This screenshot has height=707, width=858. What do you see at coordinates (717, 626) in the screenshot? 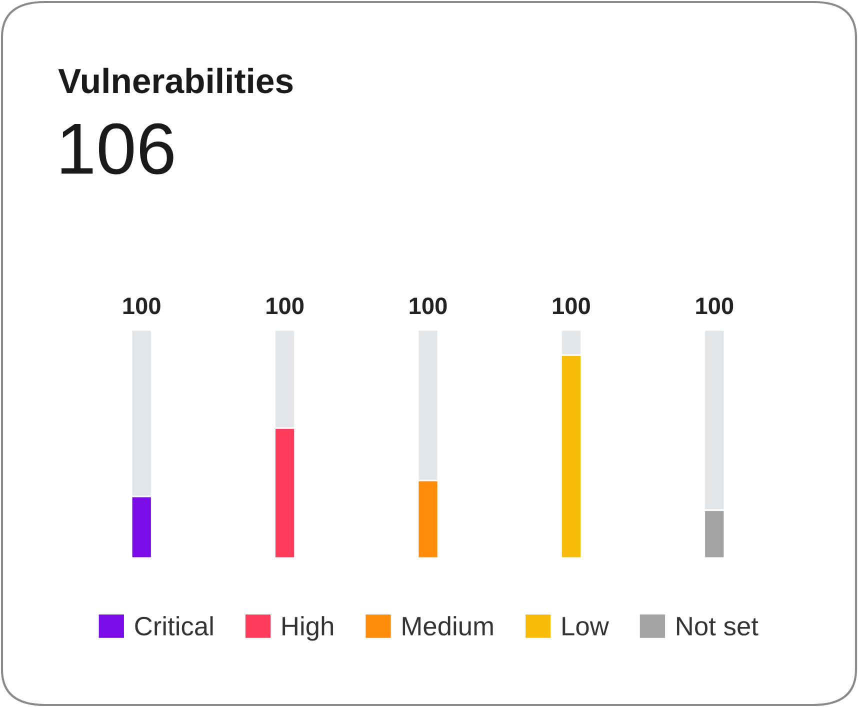
I see `x-tick-label: Not set` at bounding box center [717, 626].